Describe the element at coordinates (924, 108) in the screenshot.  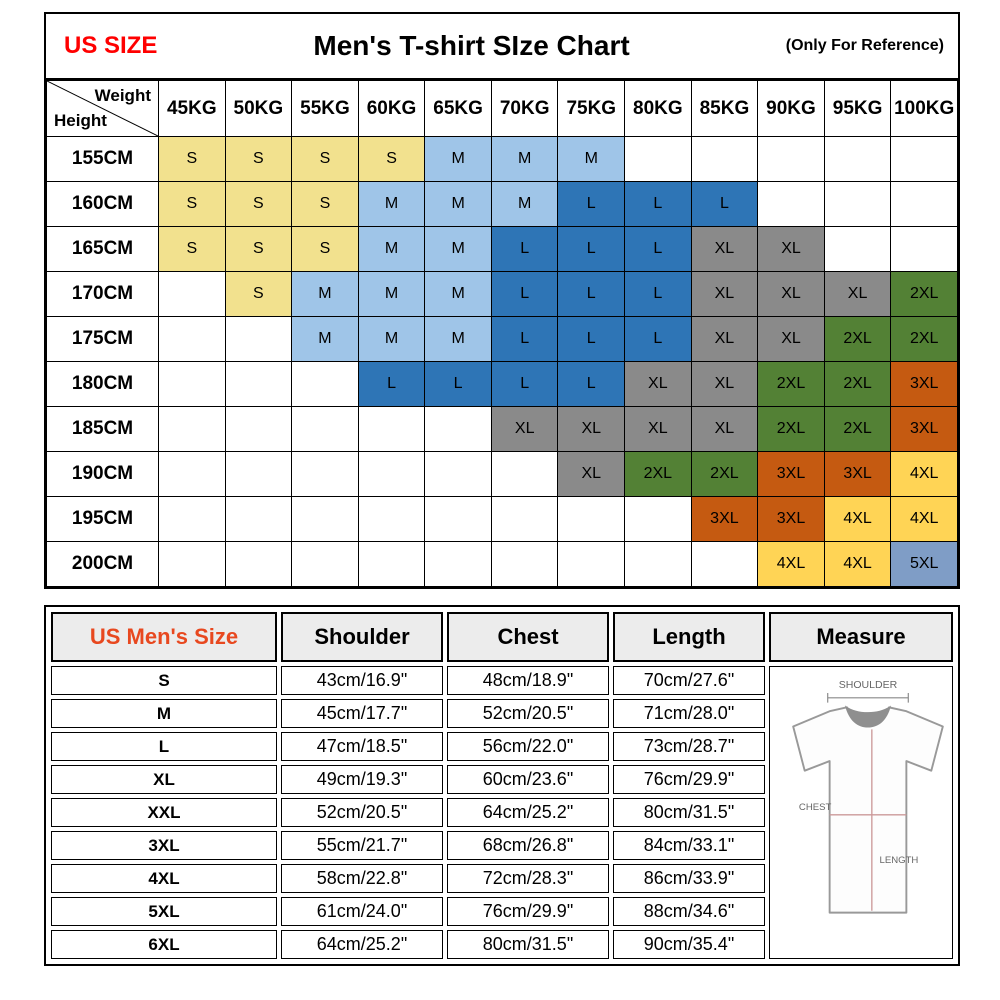
I see `weight-header: 100KG` at that location.